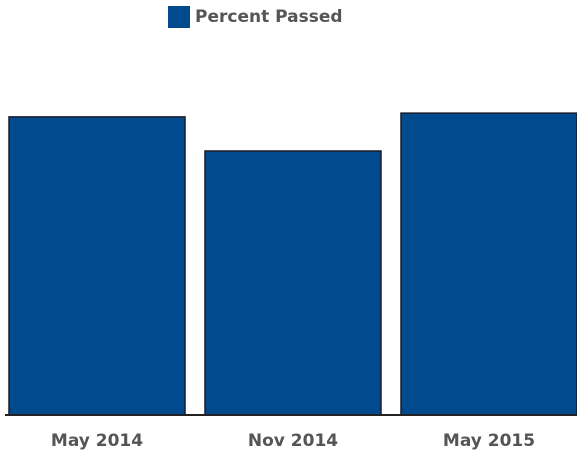 The image size is (577, 457). Describe the element at coordinates (179, 17) in the screenshot. I see `legend-swatch` at that location.